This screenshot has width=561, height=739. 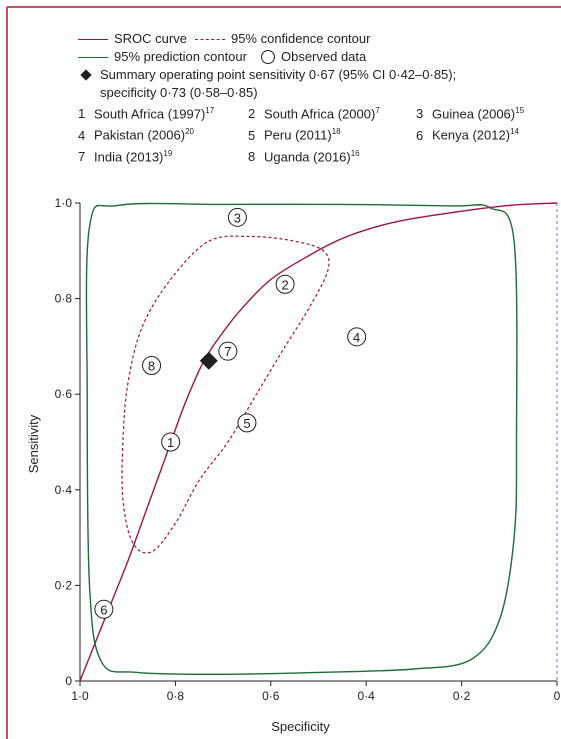 I want to click on study-item: 5 Peru (2011)18, so click(x=332, y=133).